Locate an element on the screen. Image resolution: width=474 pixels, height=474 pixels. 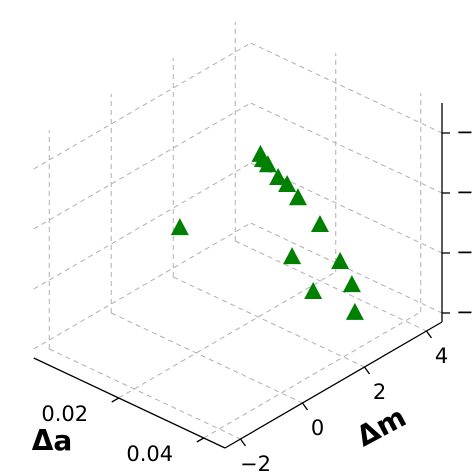
y-tick-label: 0 is located at coordinates (317, 428).